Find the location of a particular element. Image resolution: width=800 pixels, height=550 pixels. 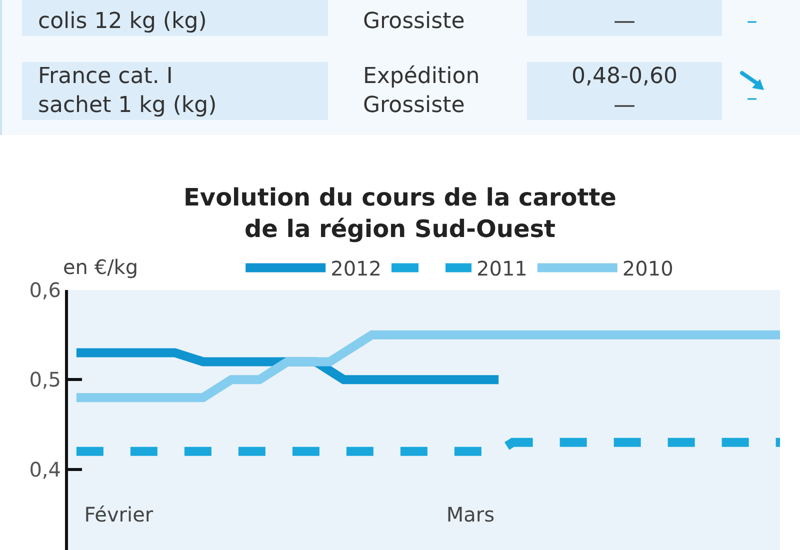

y-axis-title: en €/kg is located at coordinates (100, 267).